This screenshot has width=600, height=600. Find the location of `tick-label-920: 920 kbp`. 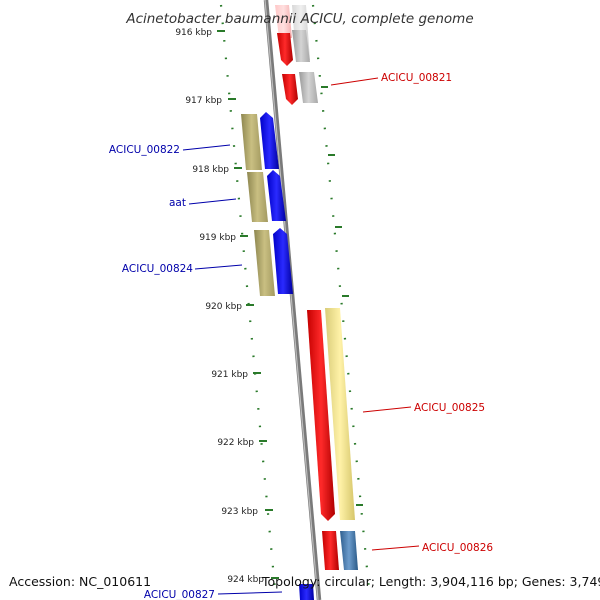

tick-label-920: 920 kbp is located at coordinates (223, 307).